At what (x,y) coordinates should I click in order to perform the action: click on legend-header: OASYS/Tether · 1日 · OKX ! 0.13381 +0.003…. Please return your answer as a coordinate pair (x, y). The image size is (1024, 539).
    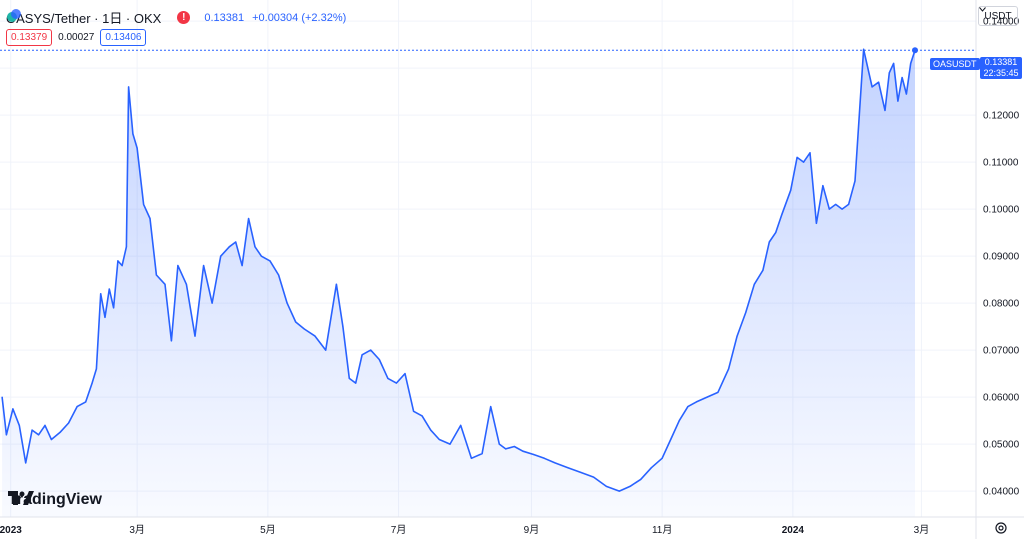
    Looking at the image, I should click on (176, 17).